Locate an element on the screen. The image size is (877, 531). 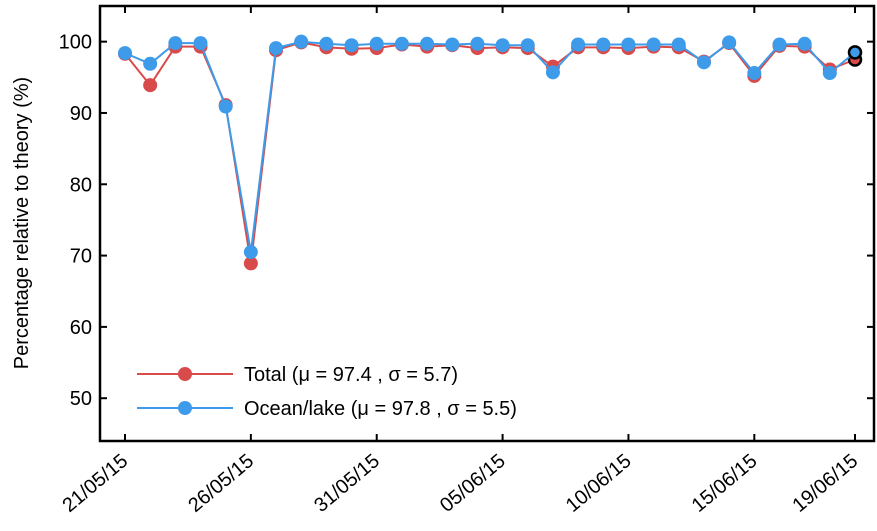
x-tick-label: 05/06/15 is located at coordinates (473, 483).